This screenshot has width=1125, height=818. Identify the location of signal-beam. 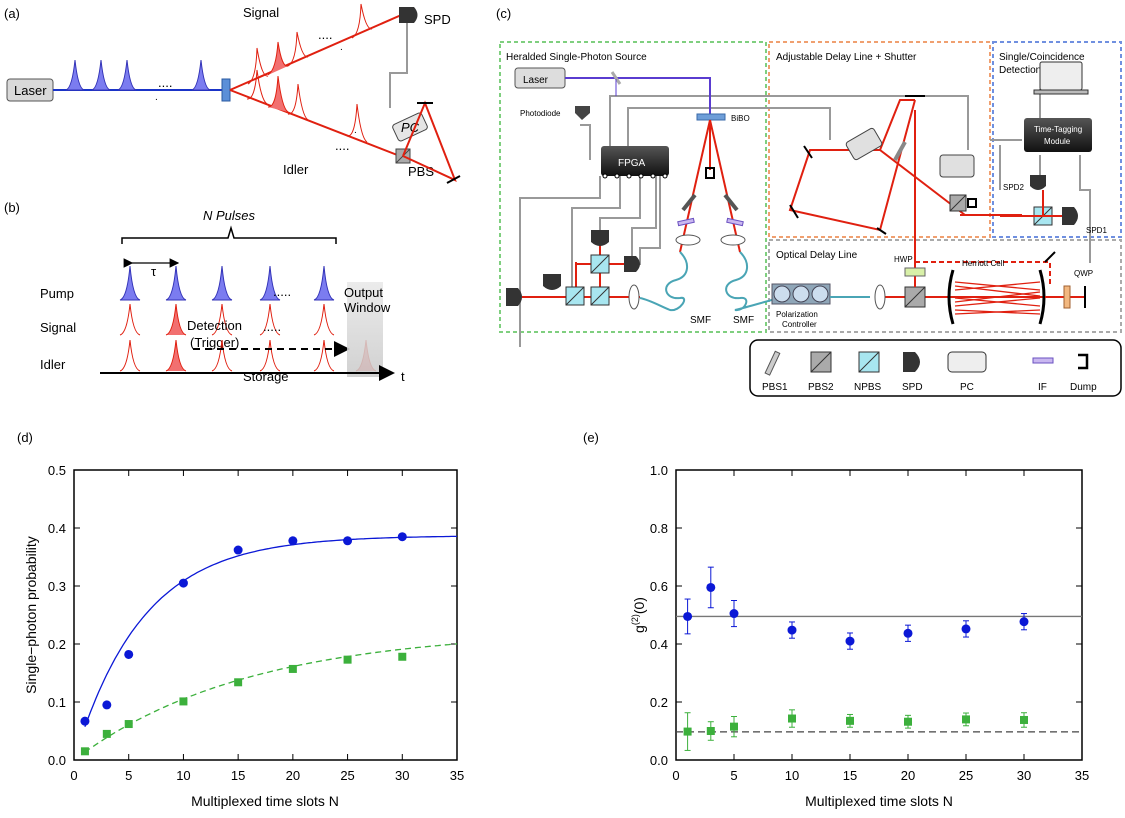
(322, 49).